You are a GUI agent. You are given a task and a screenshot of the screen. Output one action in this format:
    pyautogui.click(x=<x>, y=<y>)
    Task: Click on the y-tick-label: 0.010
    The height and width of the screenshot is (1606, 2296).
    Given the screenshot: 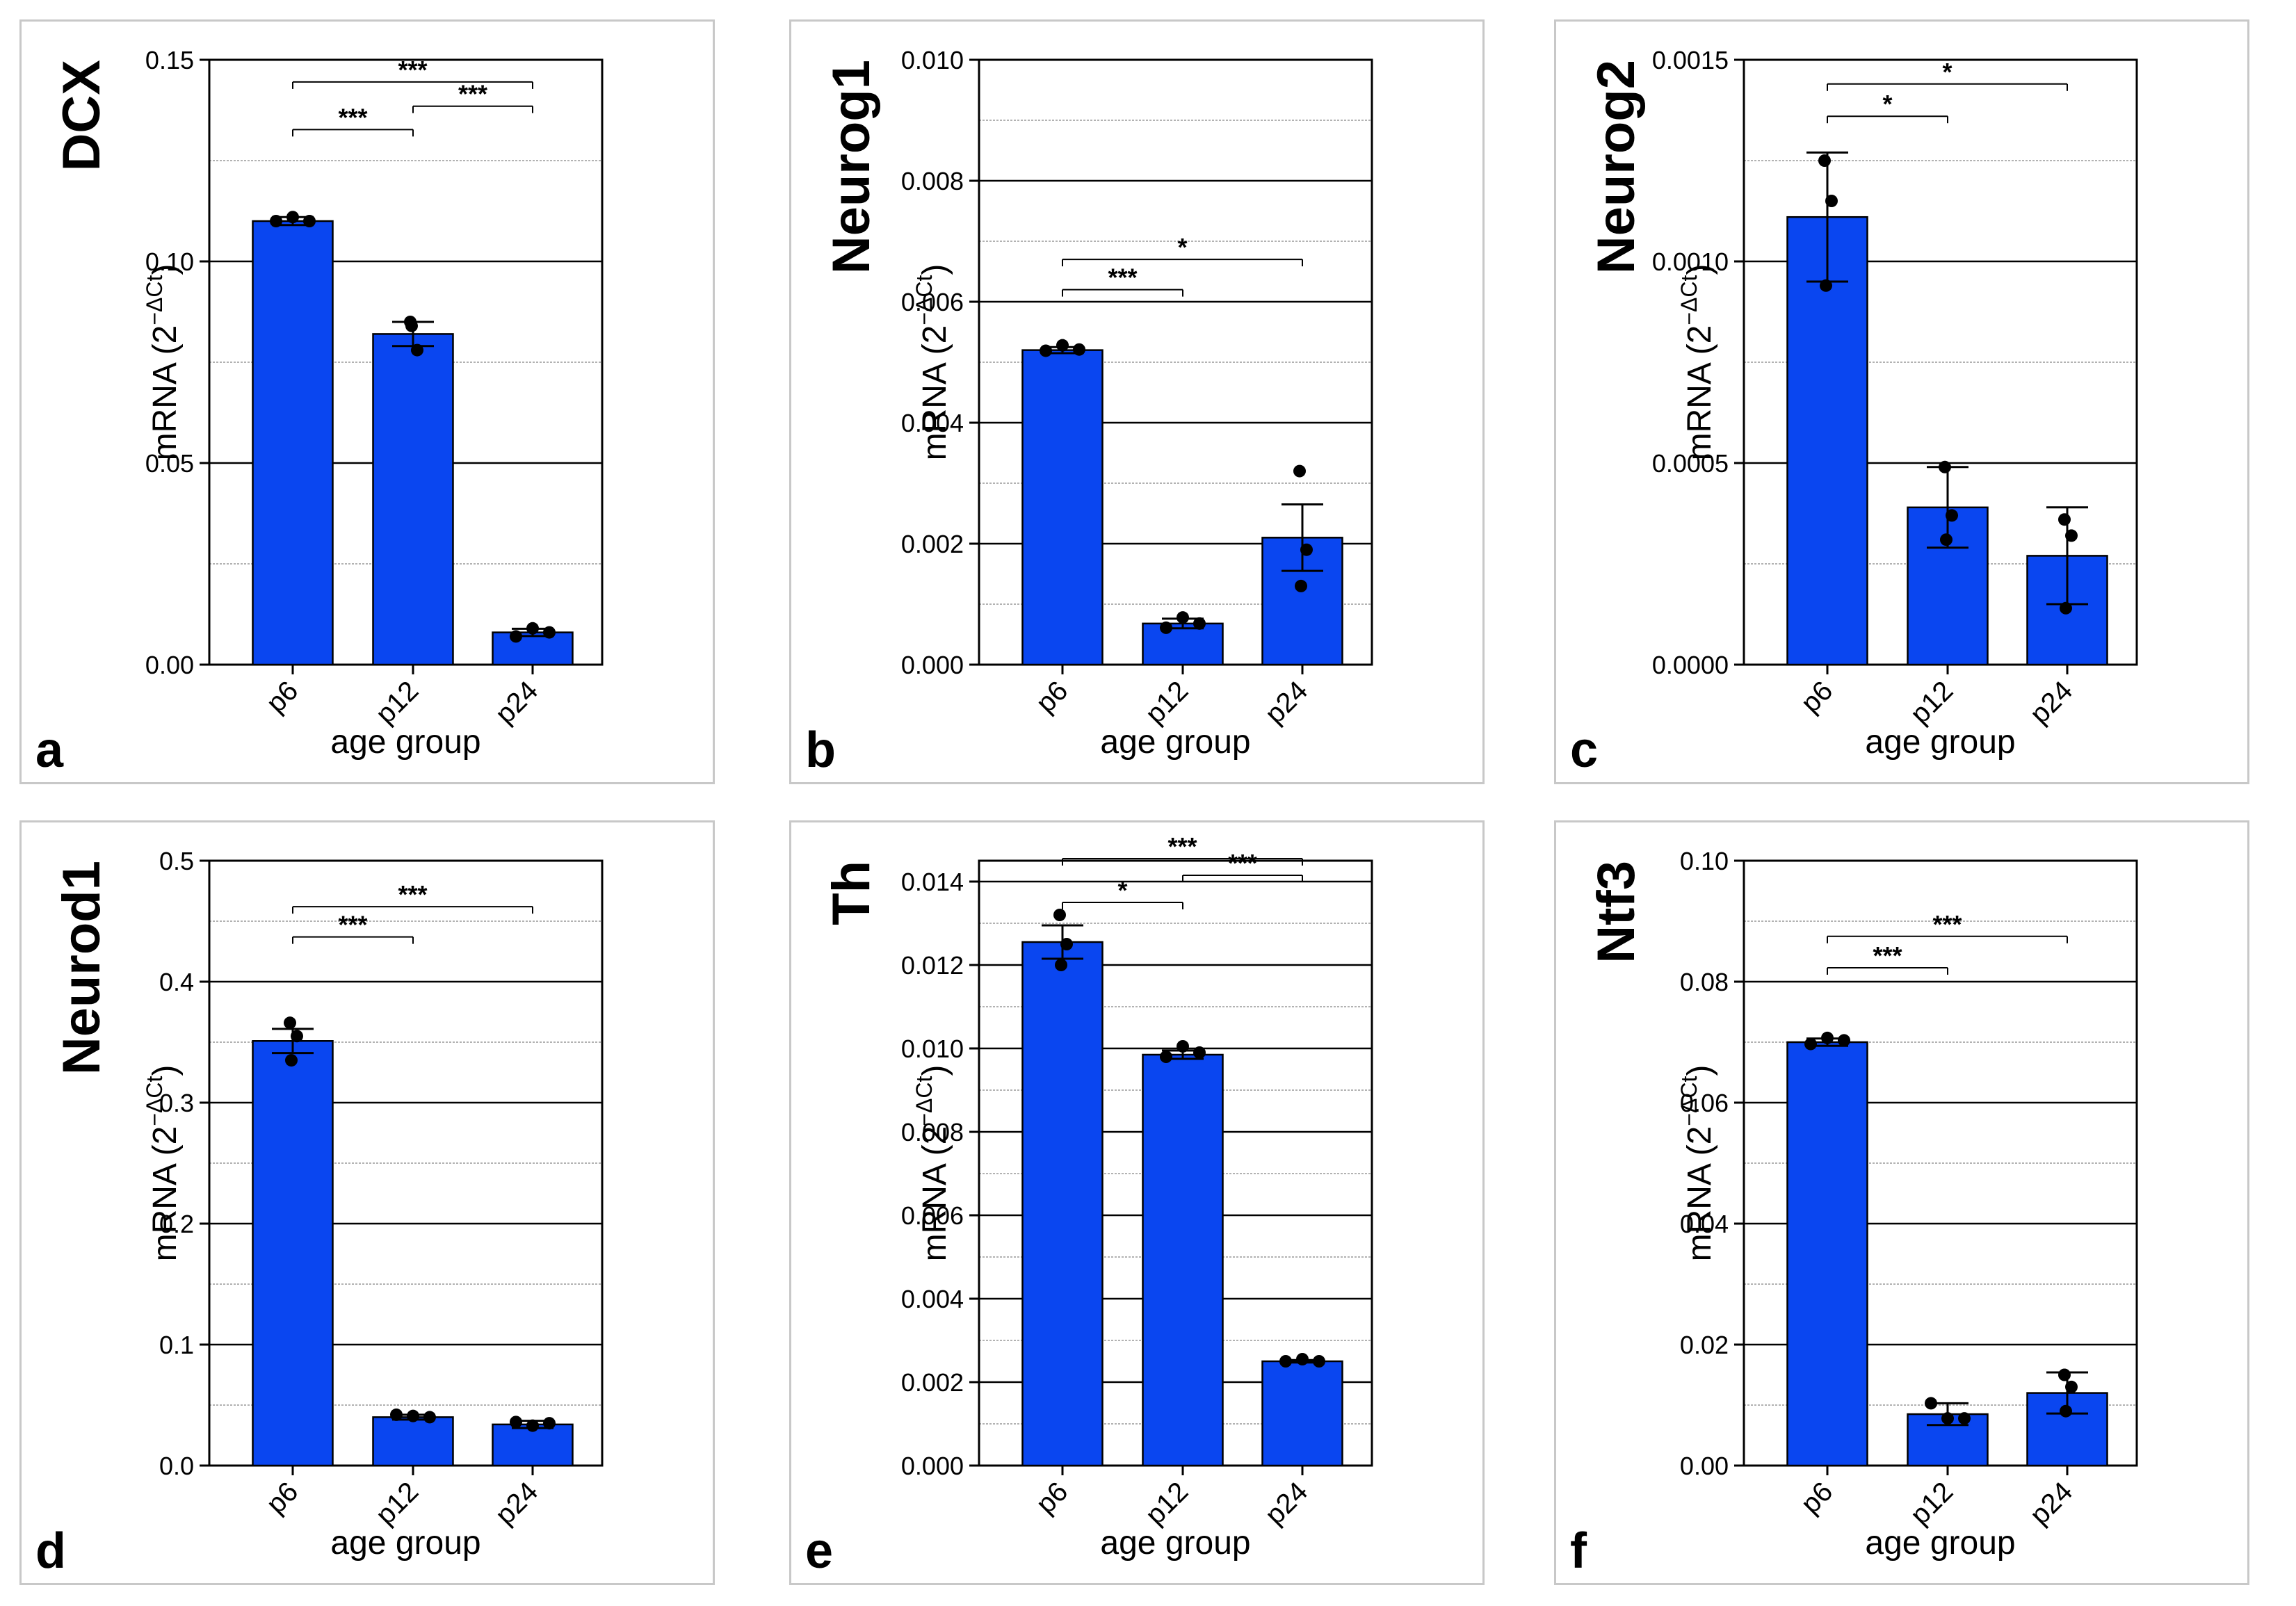 What is the action you would take?
    pyautogui.click(x=933, y=60)
    